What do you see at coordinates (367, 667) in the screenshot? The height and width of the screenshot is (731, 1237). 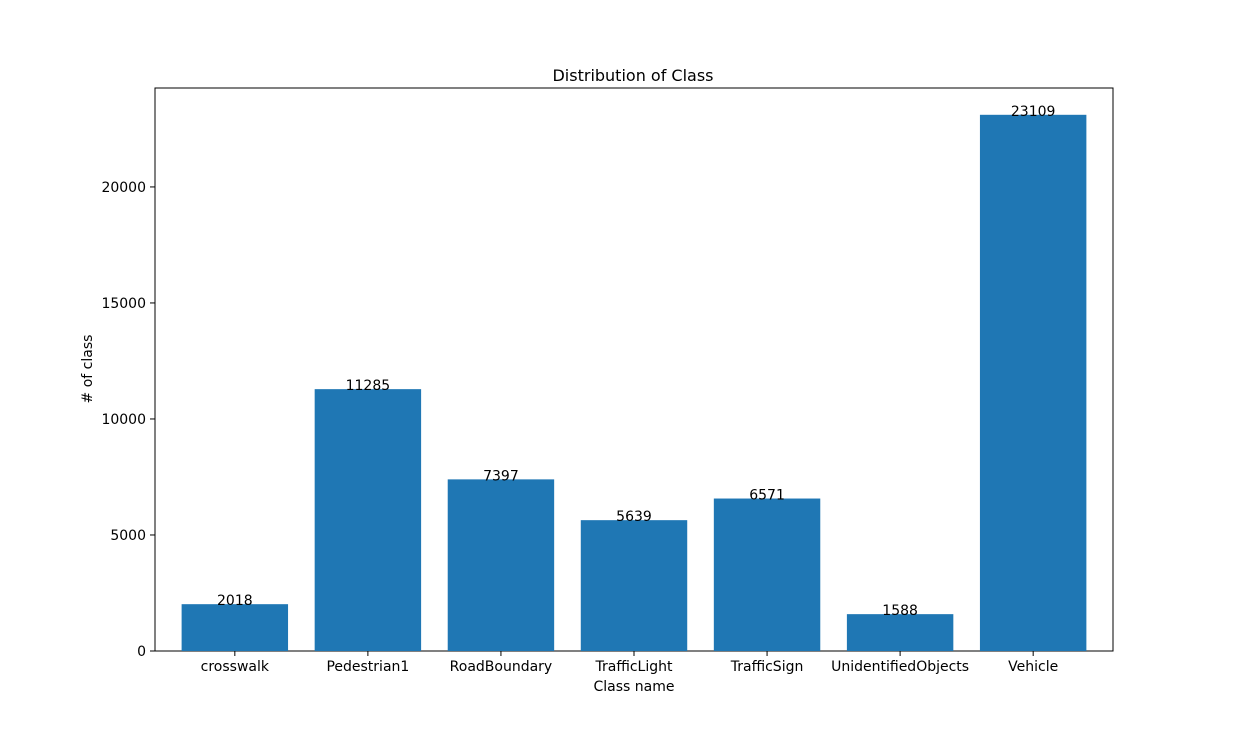 I see `x-tick-label-1: Pedestrian1` at bounding box center [367, 667].